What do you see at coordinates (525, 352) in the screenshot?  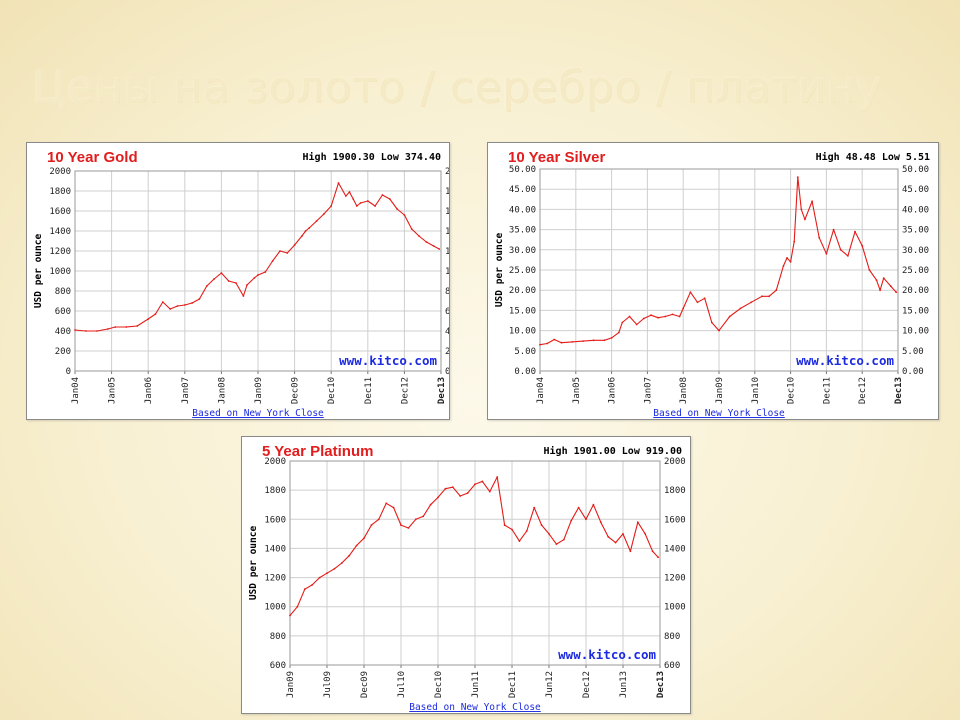 I see `y-tick-label-left: 5.00` at bounding box center [525, 352].